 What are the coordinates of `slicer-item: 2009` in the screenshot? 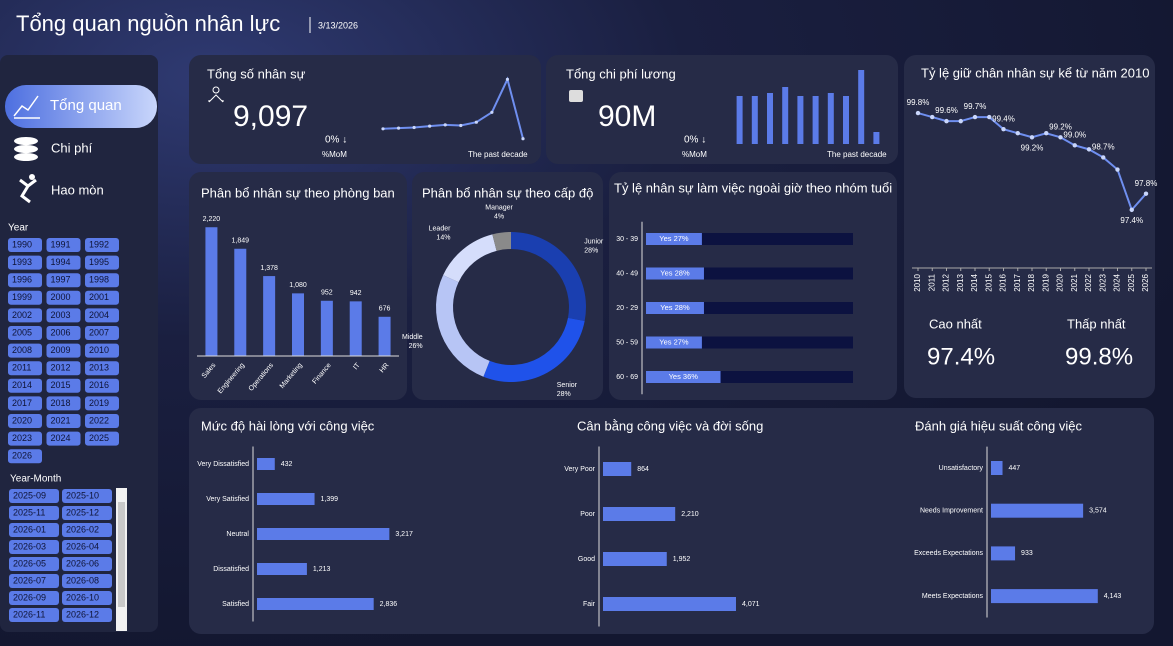 It's located at (61, 350).